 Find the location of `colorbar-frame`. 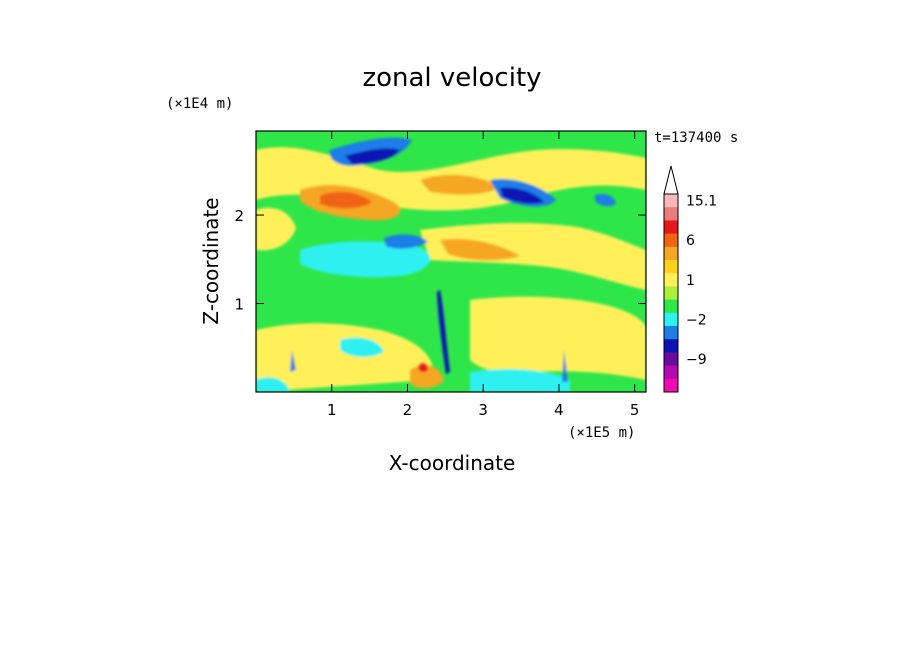

colorbar-frame is located at coordinates (671, 293).